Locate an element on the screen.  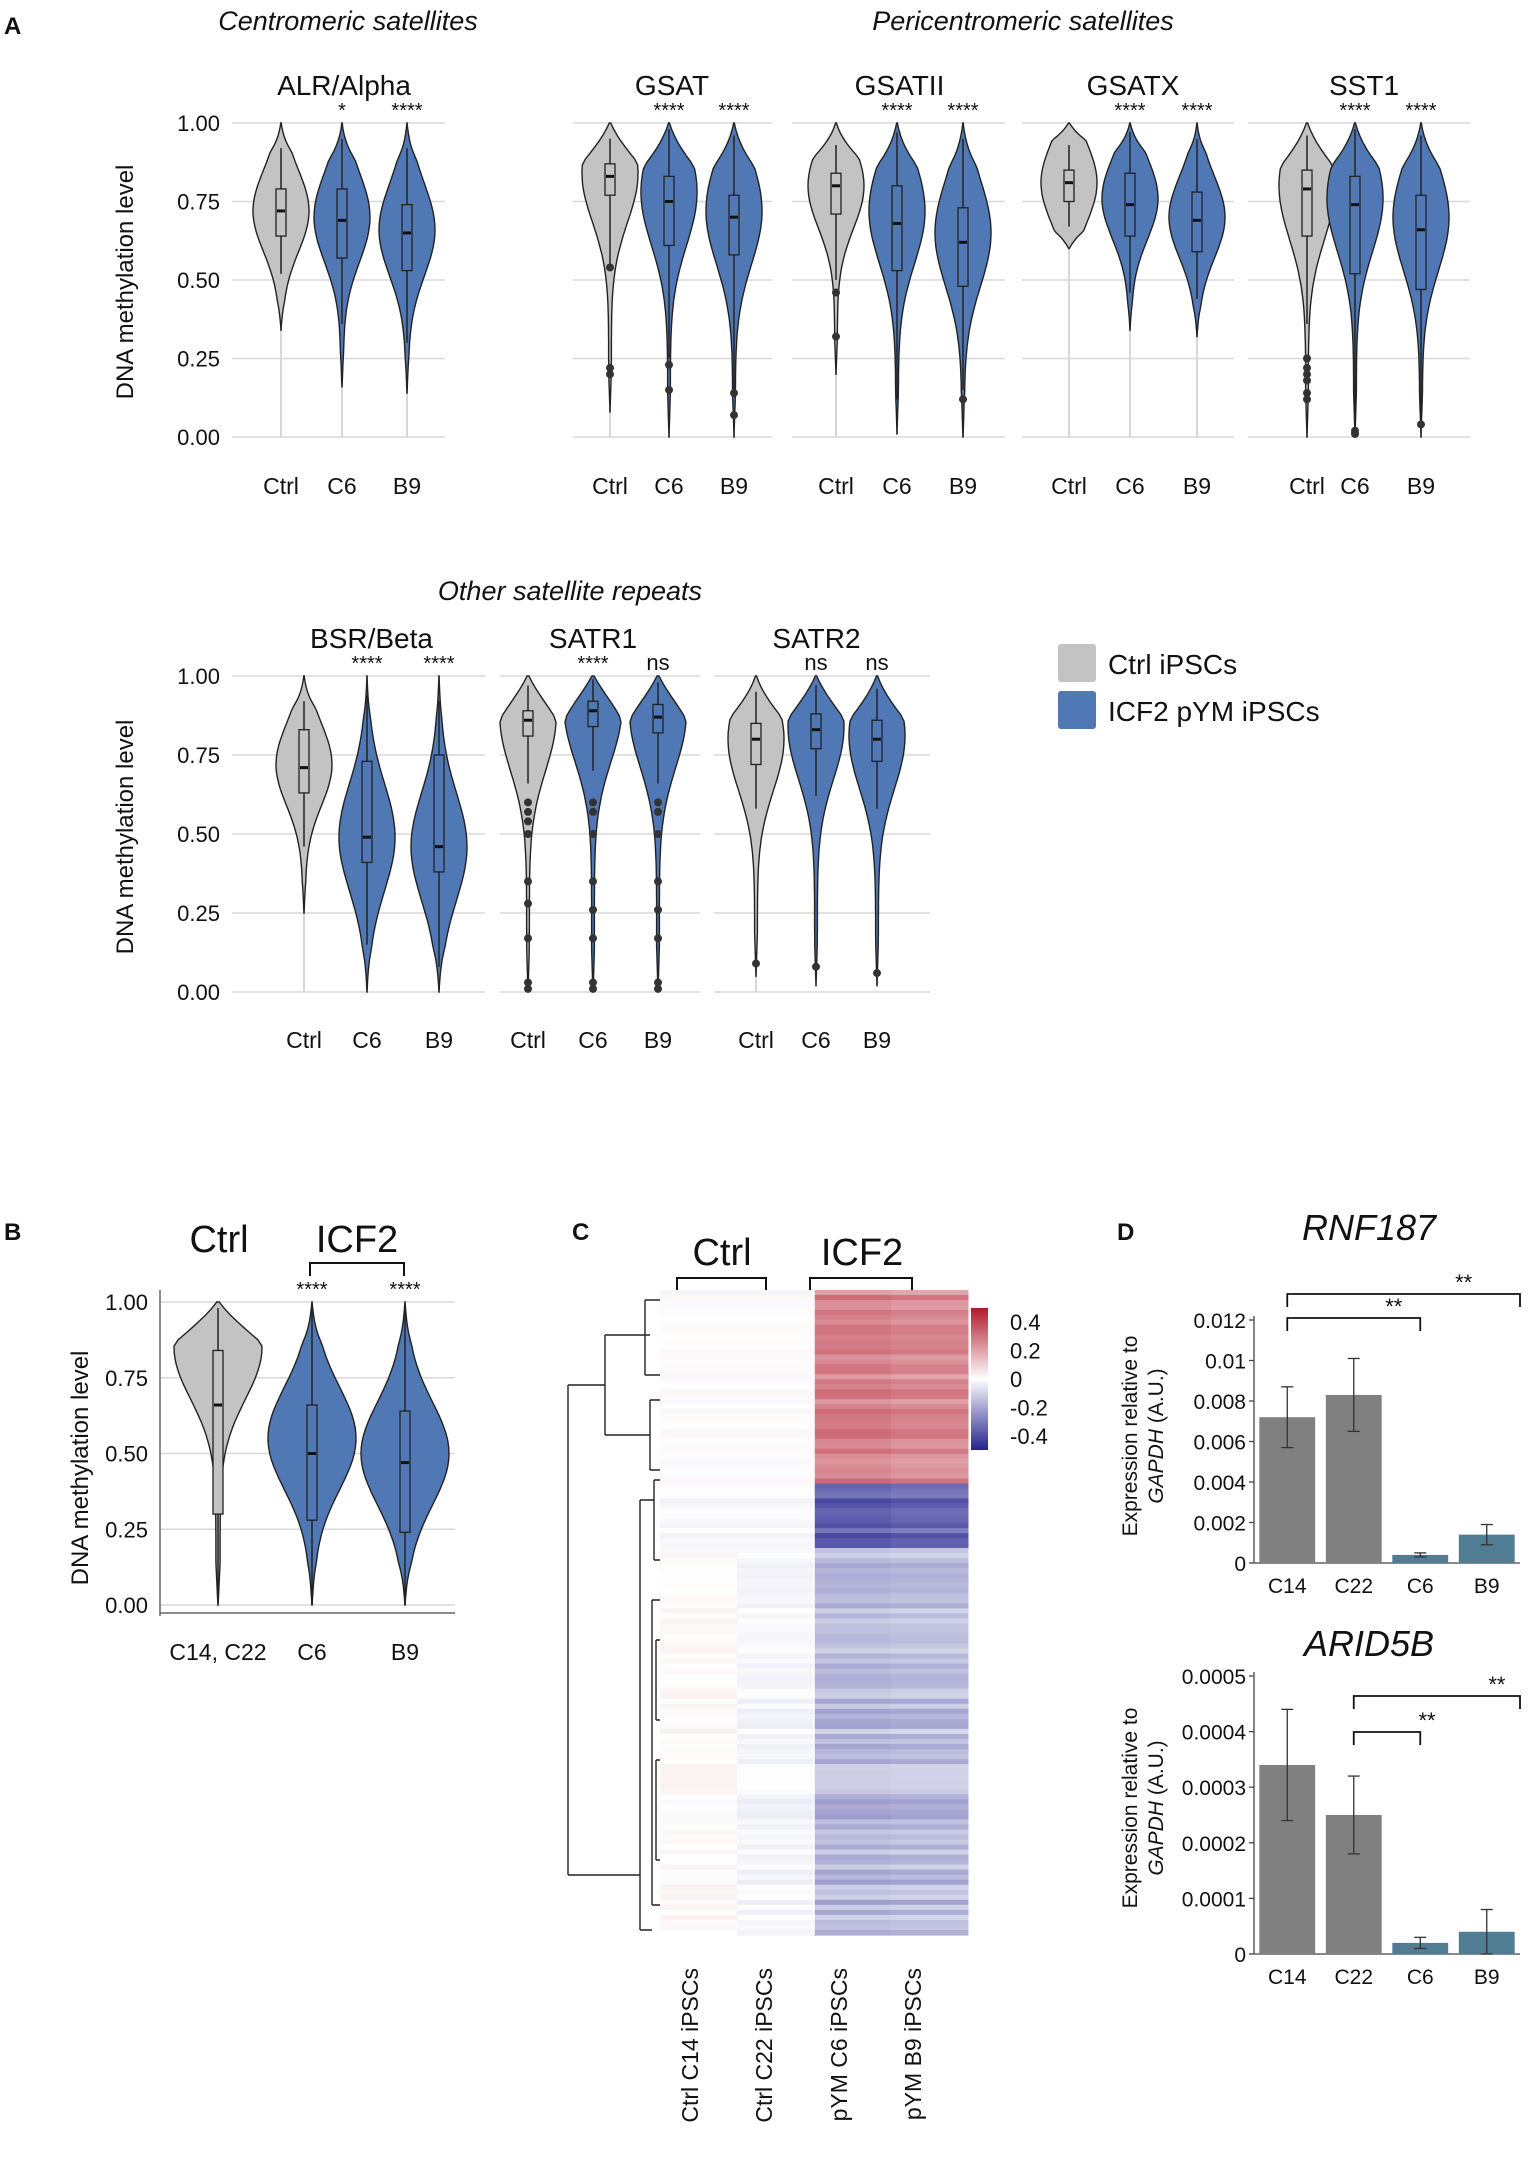
violin-bsr-beta-ytick-label: 0.75 is located at coordinates (198, 755).